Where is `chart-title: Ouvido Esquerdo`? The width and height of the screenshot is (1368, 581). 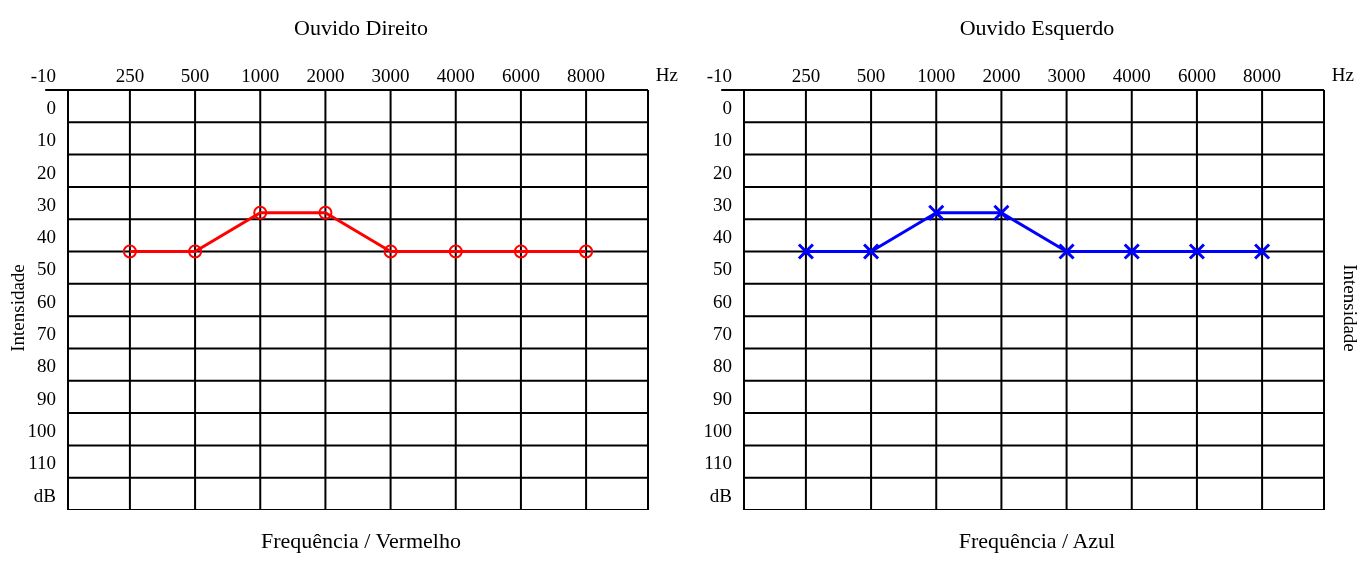 chart-title: Ouvido Esquerdo is located at coordinates (1037, 28).